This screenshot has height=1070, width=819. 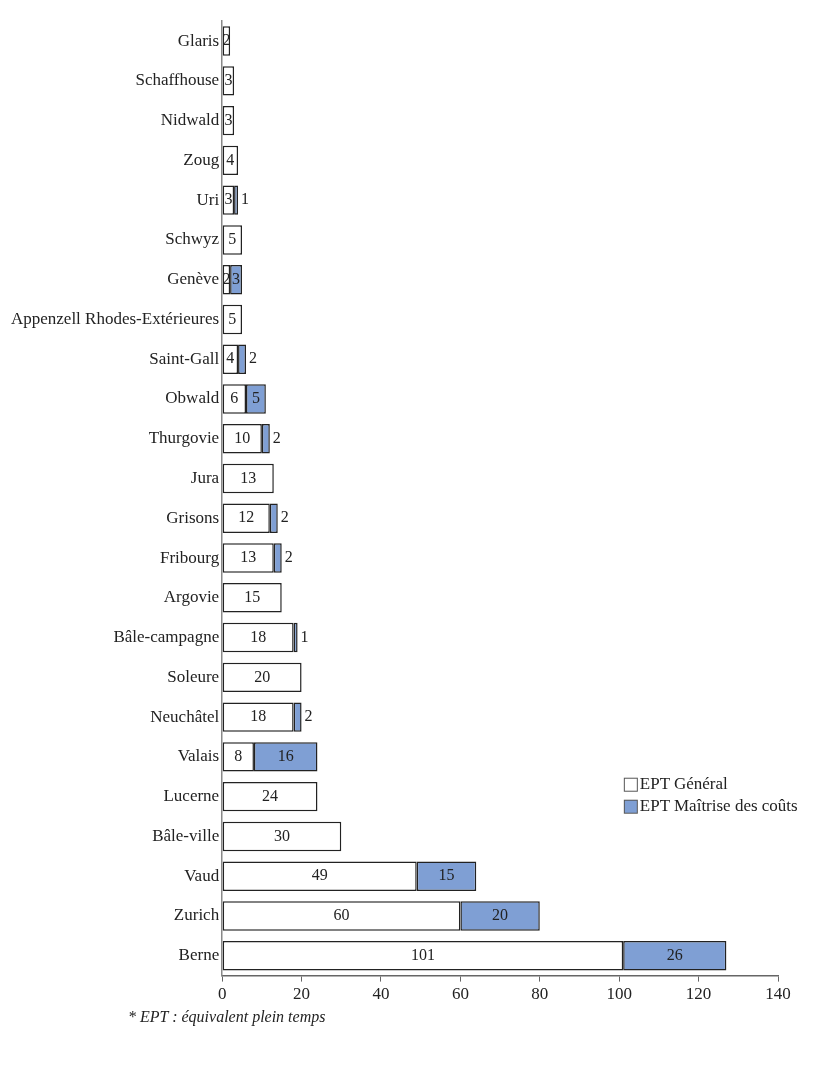 I want to click on data-label: 24, so click(x=270, y=795).